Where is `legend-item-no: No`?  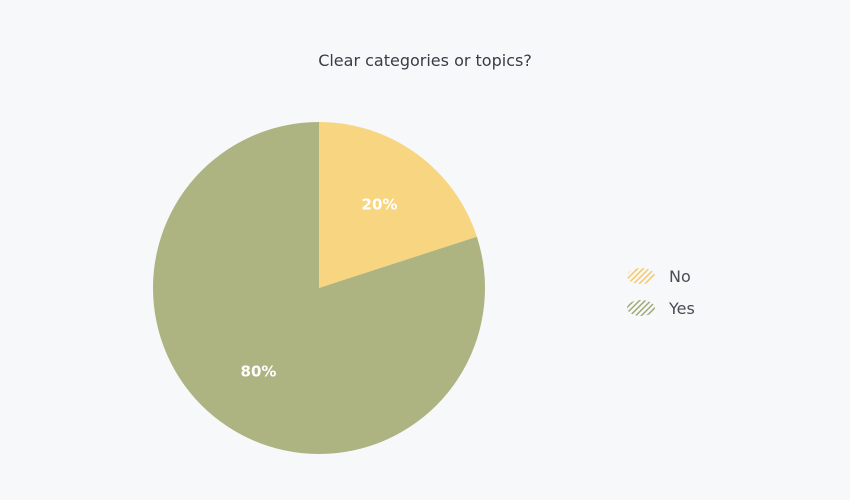
legend-item-no: No is located at coordinates (659, 276).